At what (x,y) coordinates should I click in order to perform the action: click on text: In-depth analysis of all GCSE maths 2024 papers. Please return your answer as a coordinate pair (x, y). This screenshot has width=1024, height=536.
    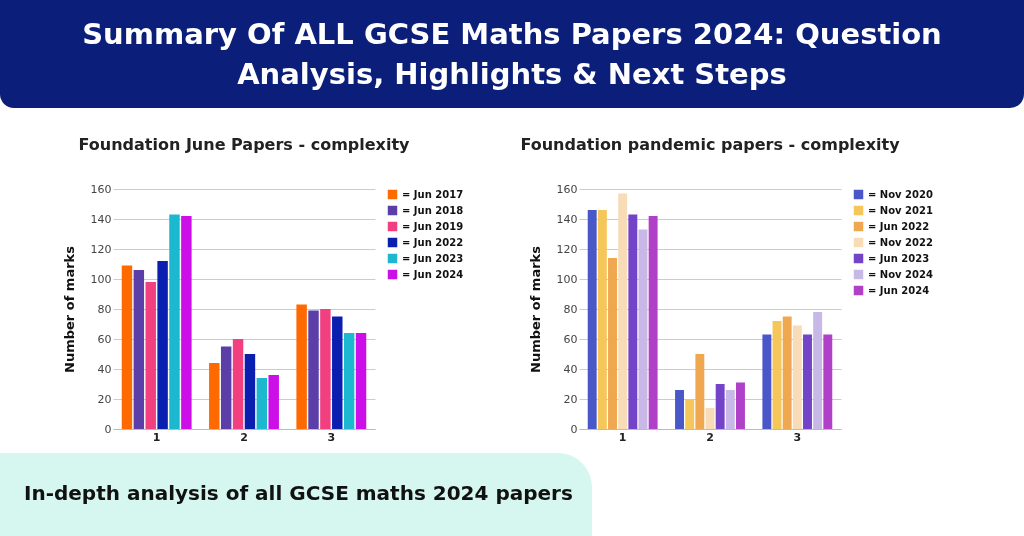
    Looking at the image, I should click on (298, 493).